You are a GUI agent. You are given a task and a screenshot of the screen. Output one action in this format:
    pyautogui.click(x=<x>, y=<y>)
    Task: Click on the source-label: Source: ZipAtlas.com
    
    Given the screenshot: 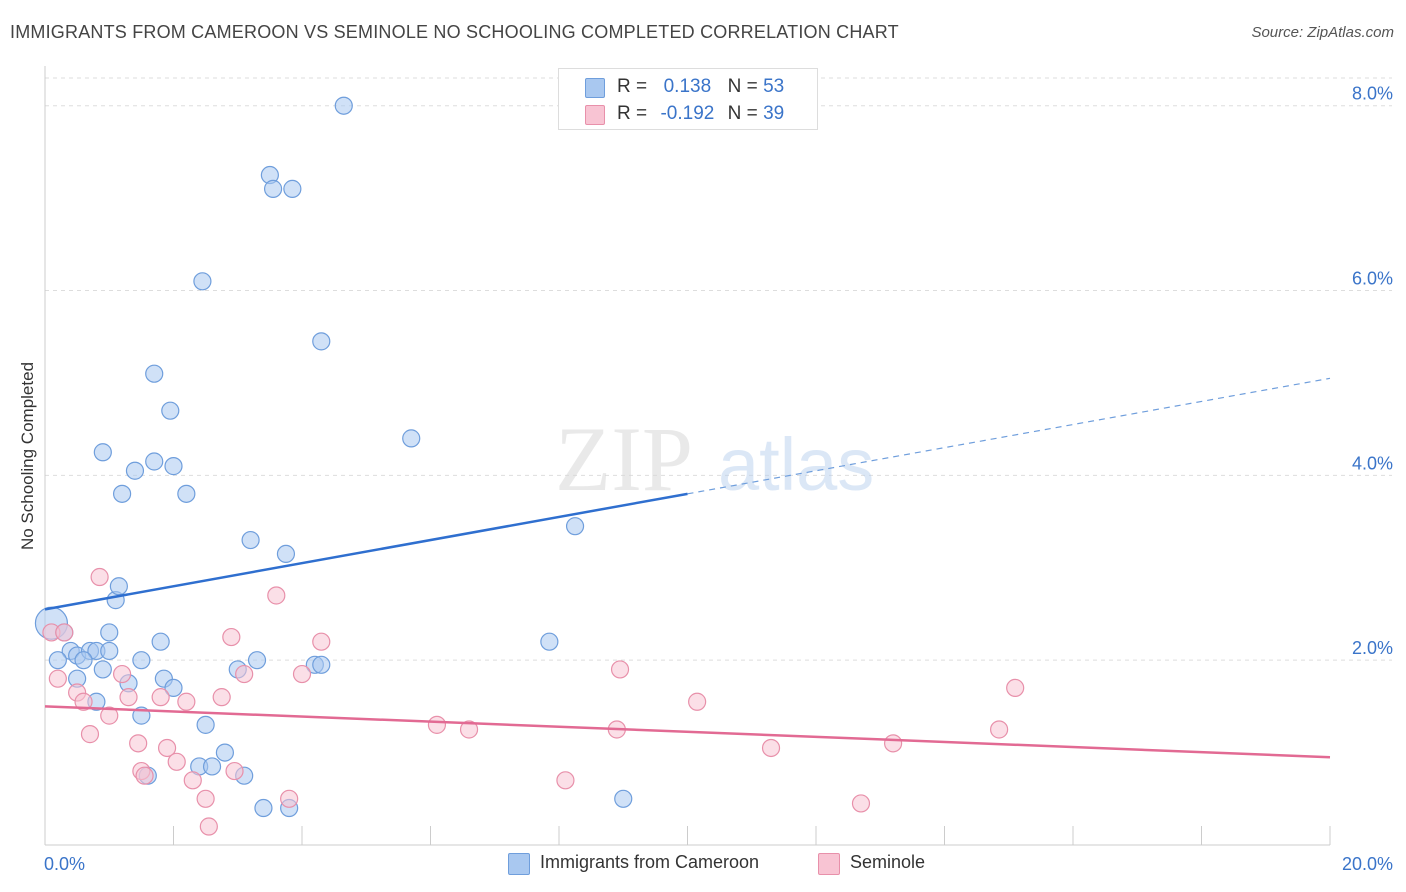 What is the action you would take?
    pyautogui.click(x=1322, y=32)
    